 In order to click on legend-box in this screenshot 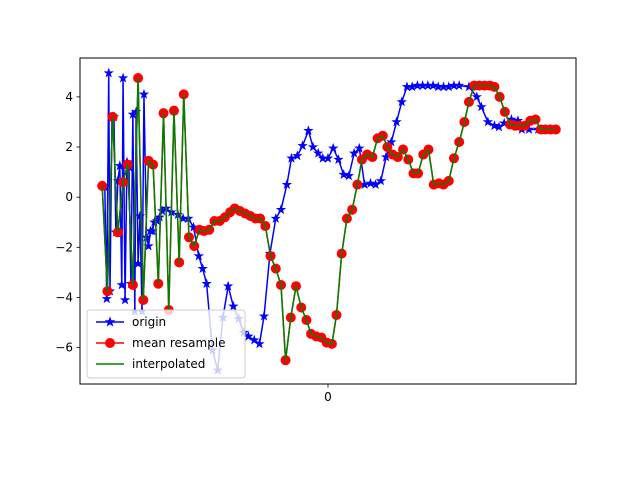, I will do `click(166, 344)`.